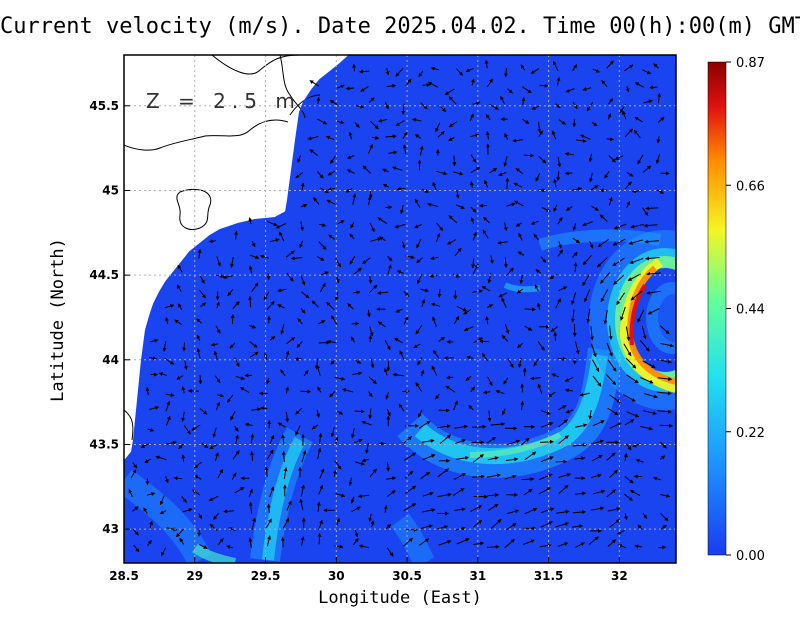 The width and height of the screenshot is (800, 618). Describe the element at coordinates (223, 101) in the screenshot. I see `depth-label: Z = 2.5 m` at that location.